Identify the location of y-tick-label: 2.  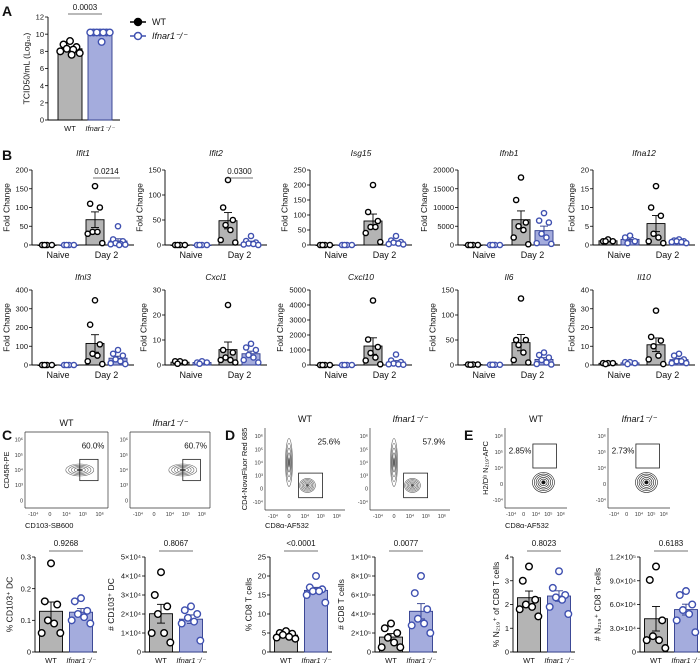
(42, 102).